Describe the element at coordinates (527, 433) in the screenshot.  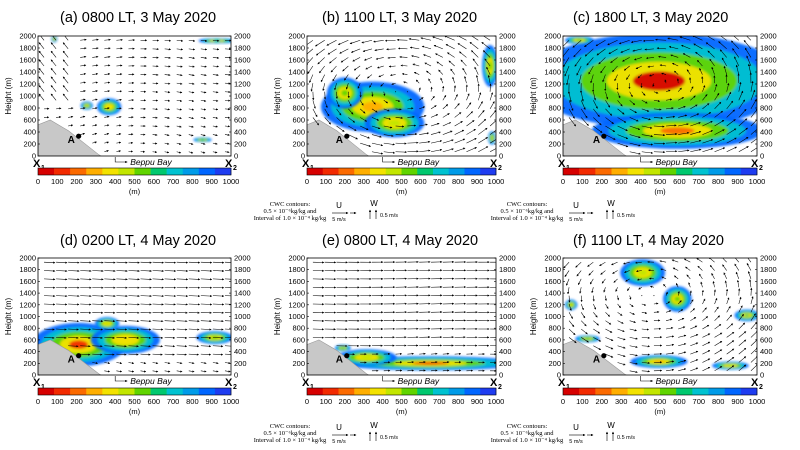
I see `cwc-line1: 0.5 × 10⁻⁶kg/kg and` at that location.